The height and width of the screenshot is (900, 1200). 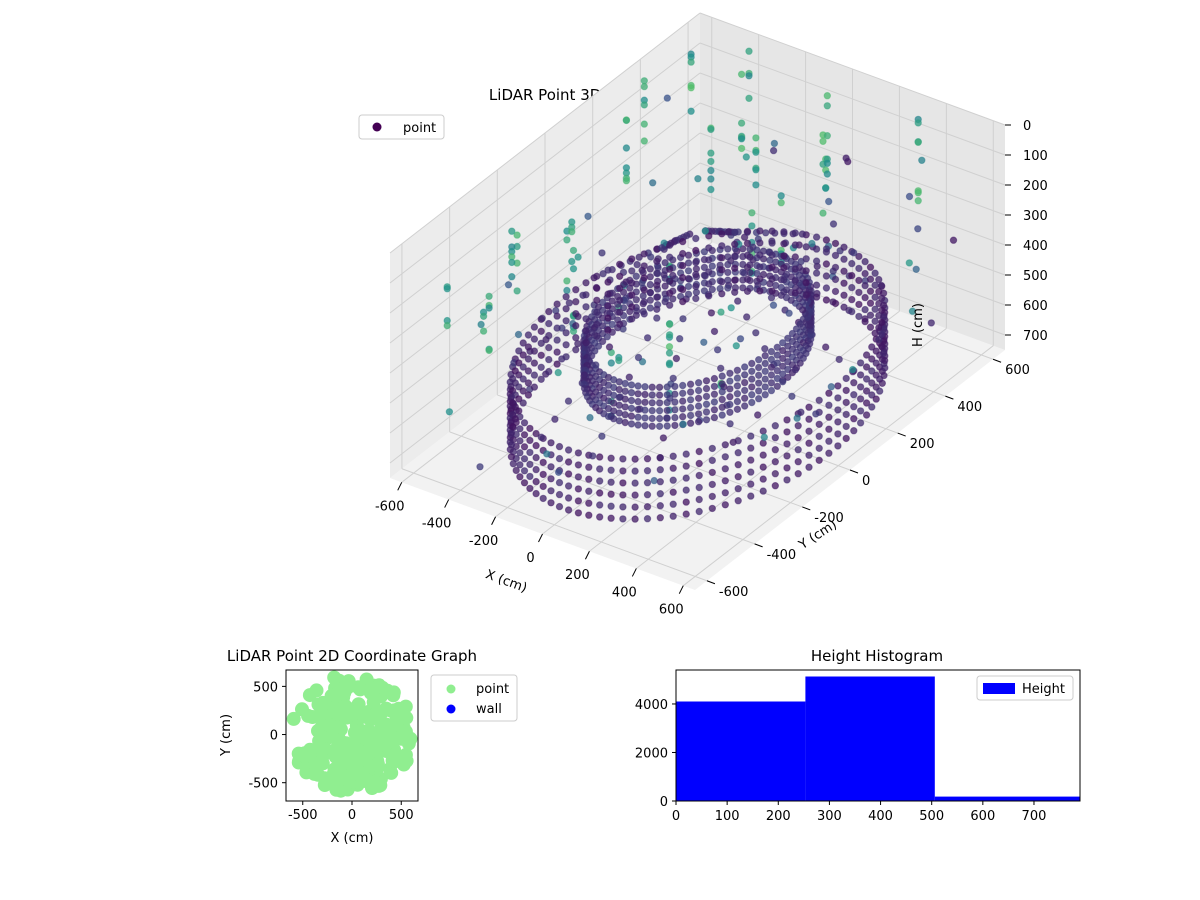 What do you see at coordinates (727, 816) in the screenshot?
I see `x-tick-label-hist: 100` at bounding box center [727, 816].